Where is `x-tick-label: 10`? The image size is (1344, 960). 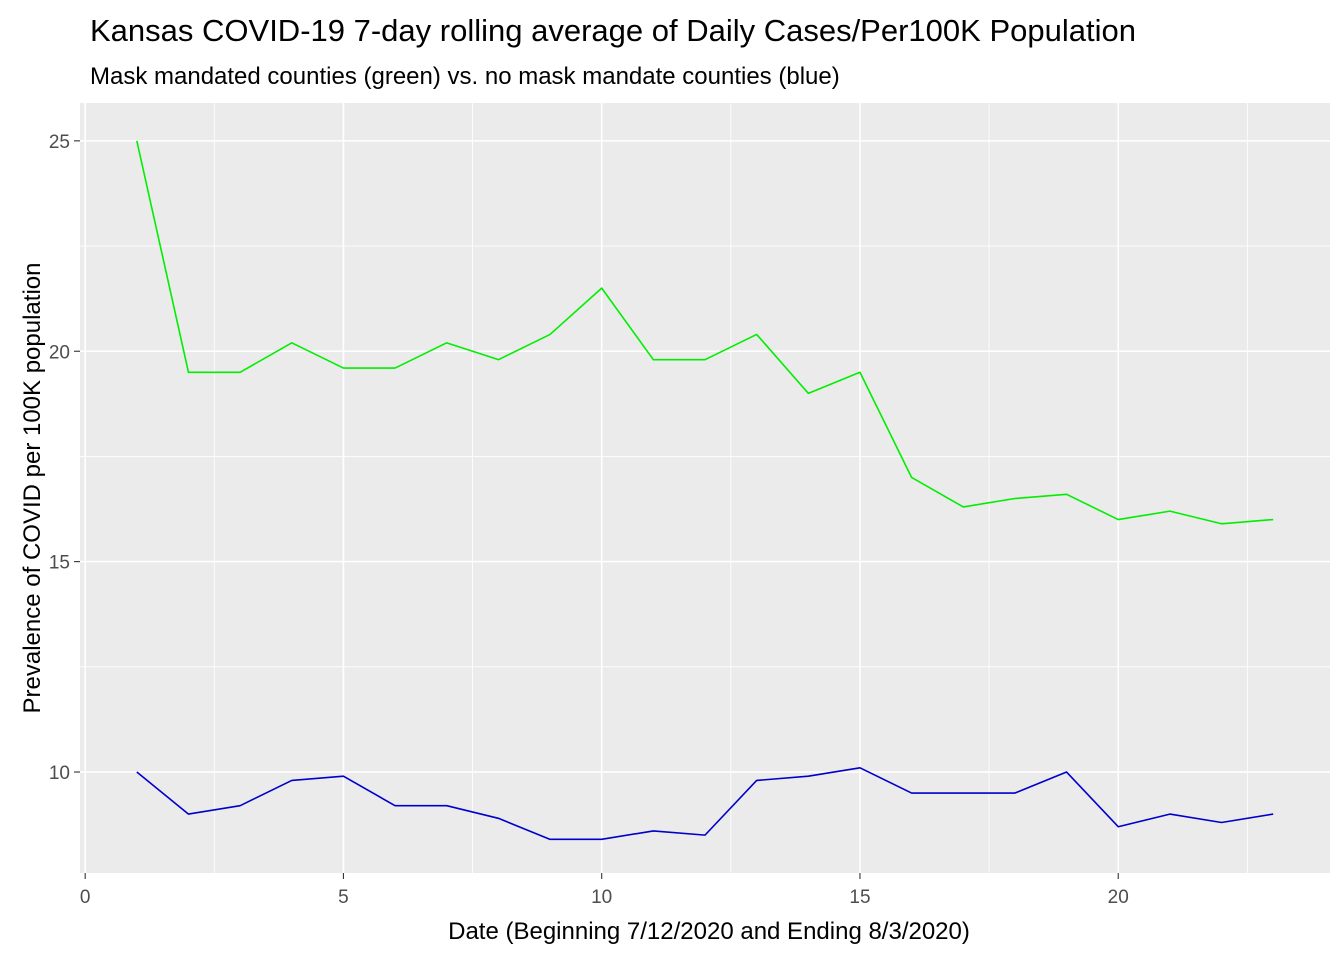
x-tick-label: 10 is located at coordinates (601, 897).